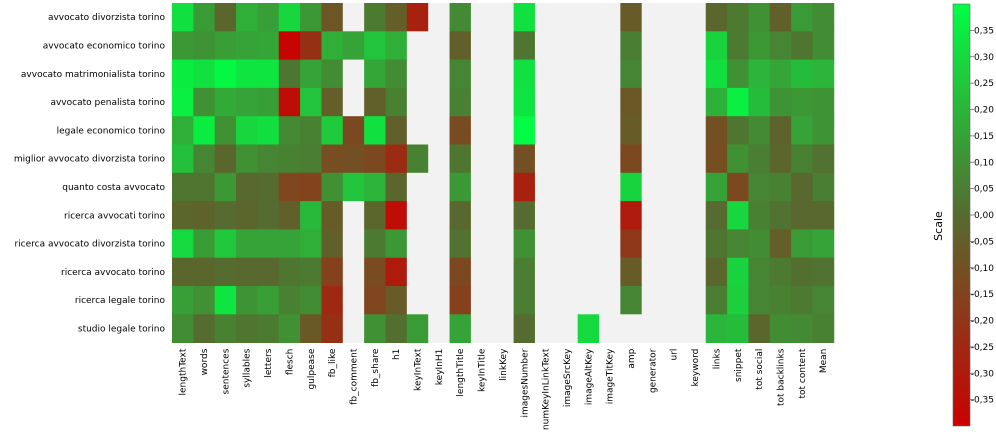  I want to click on column-label: keyInH1, so click(440, 367).